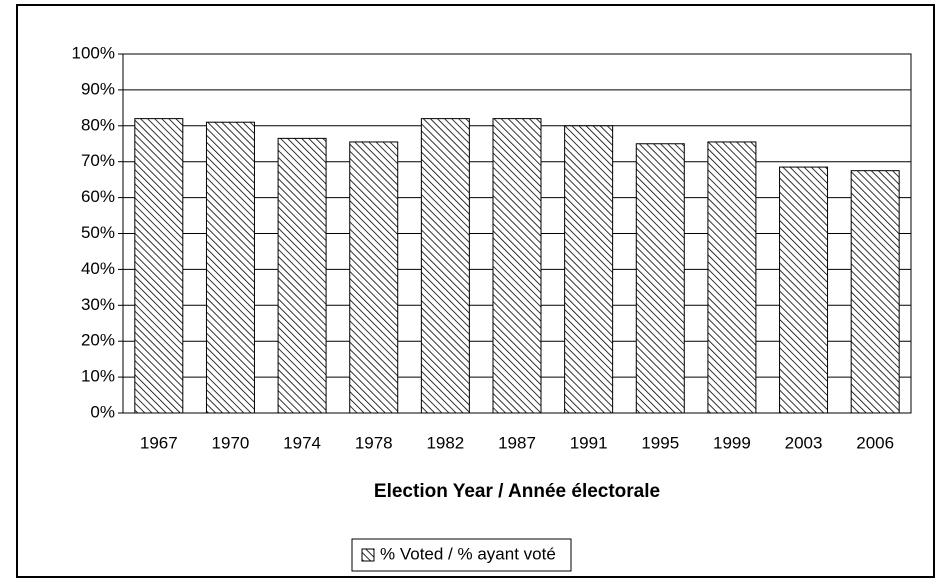 The width and height of the screenshot is (939, 582). What do you see at coordinates (732, 442) in the screenshot?
I see `x-tick-label: 1999` at bounding box center [732, 442].